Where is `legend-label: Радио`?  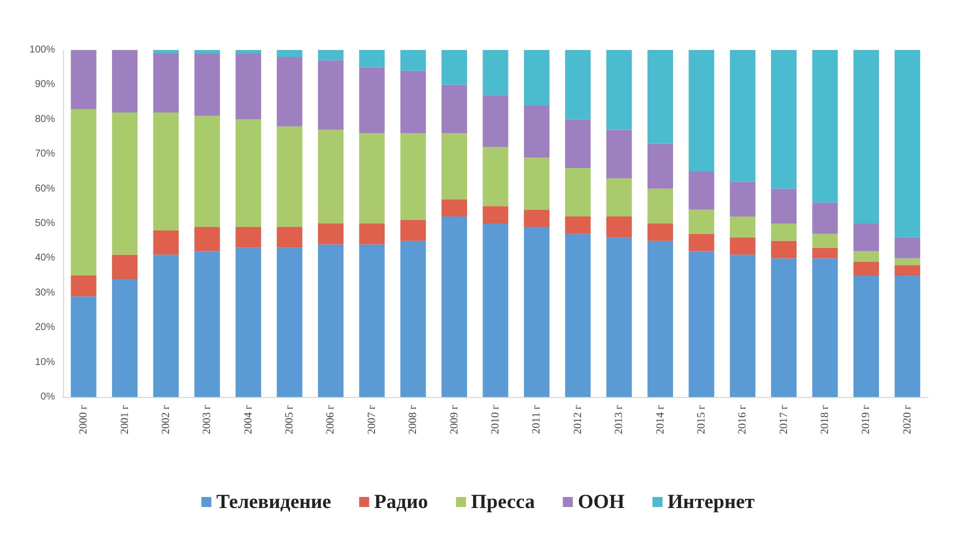
legend-label: Радио is located at coordinates (401, 502).